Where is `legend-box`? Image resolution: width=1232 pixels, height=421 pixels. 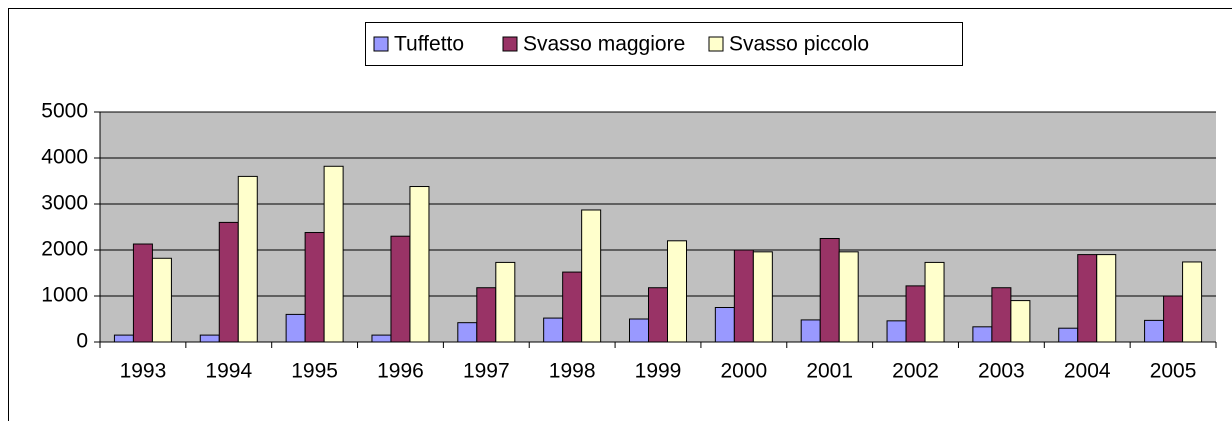 legend-box is located at coordinates (664, 44).